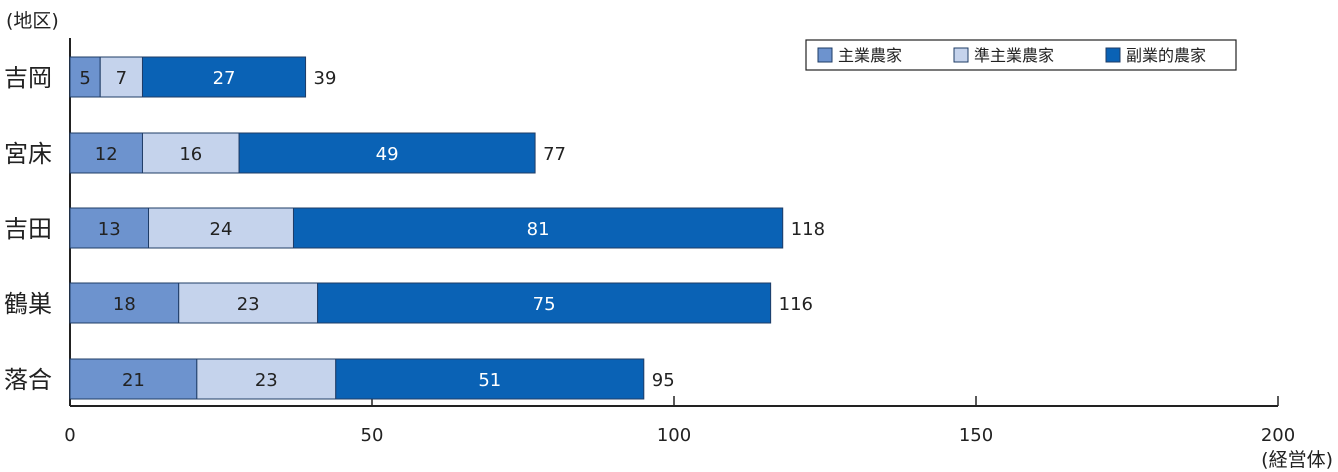  I want to click on legend-box, so click(1021, 55).